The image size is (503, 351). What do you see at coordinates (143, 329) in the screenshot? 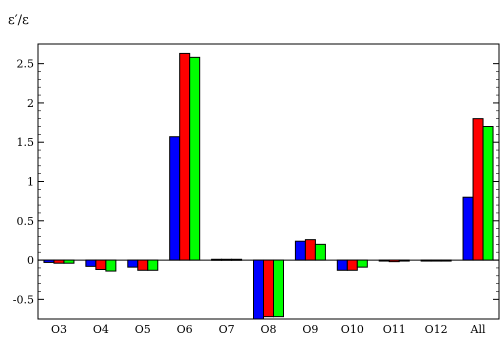
I see `x-tick-label: O5` at bounding box center [143, 329].